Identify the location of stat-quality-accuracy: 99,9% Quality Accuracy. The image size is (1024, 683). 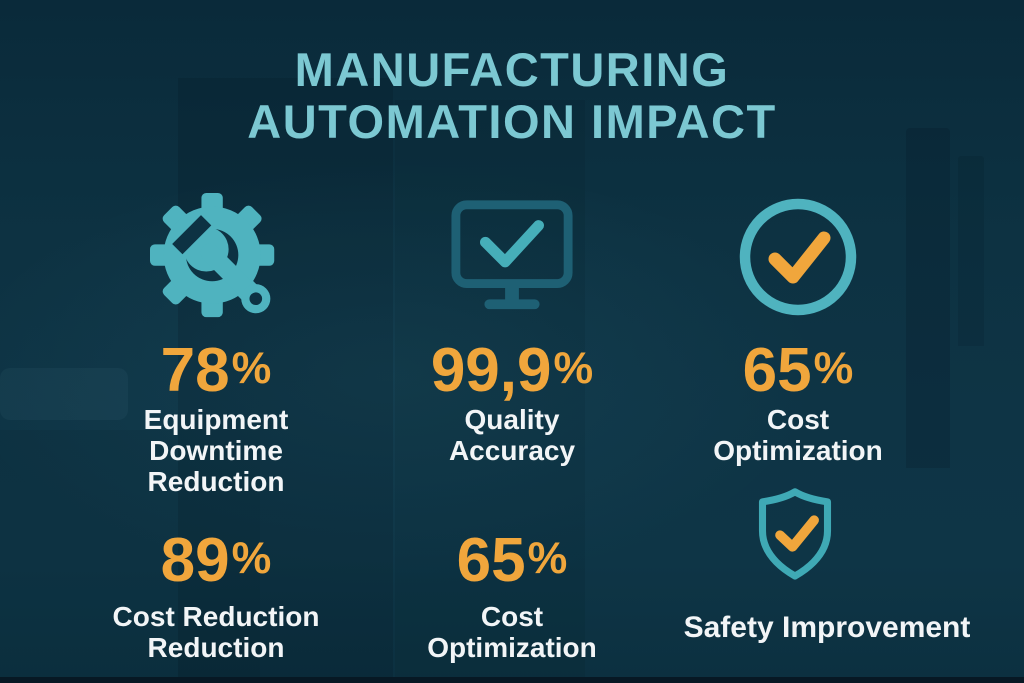
(512, 329).